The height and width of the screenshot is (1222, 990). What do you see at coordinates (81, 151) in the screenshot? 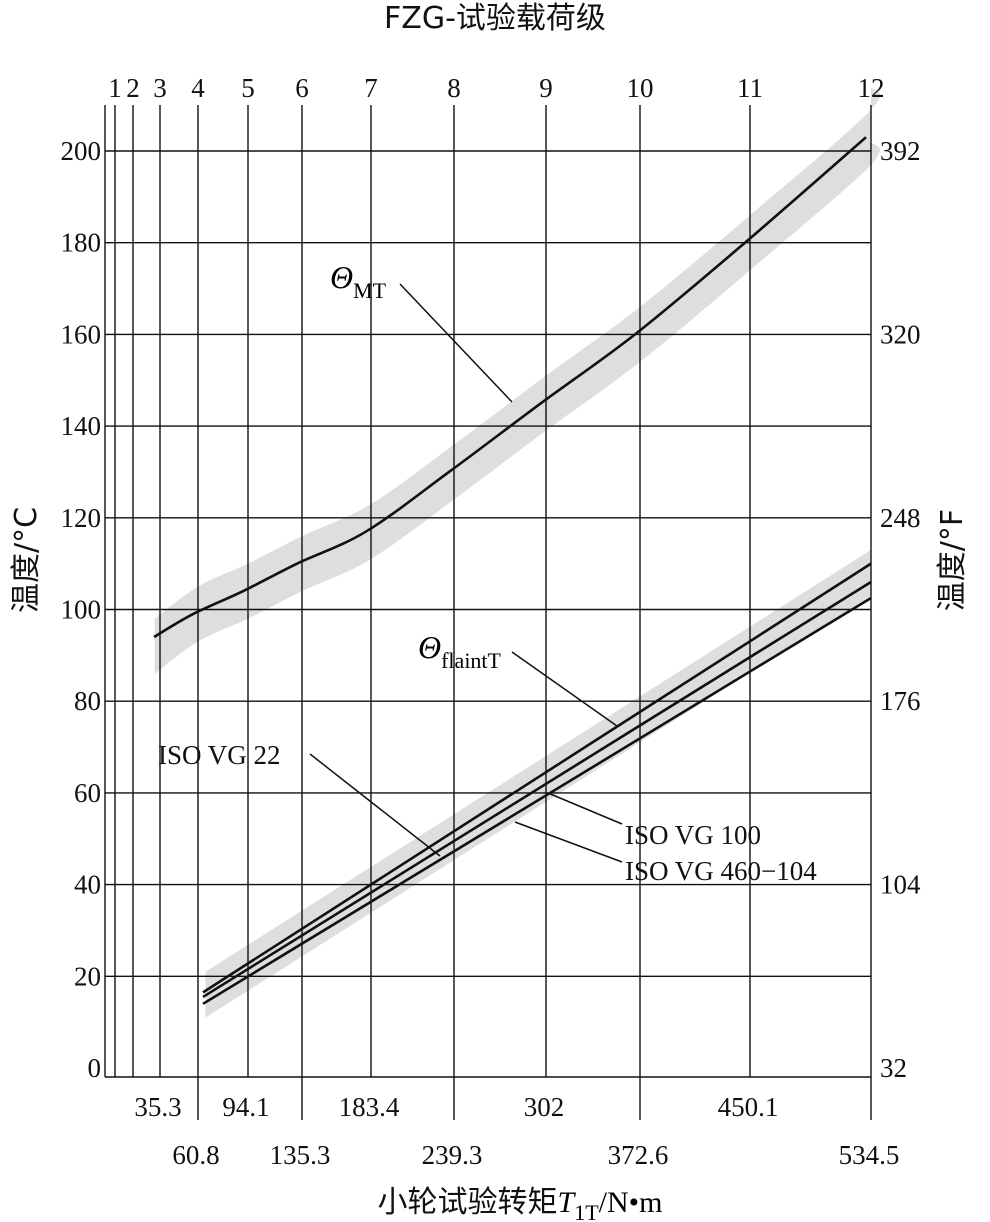
I see `y-left-tick-label: 200` at bounding box center [81, 151].